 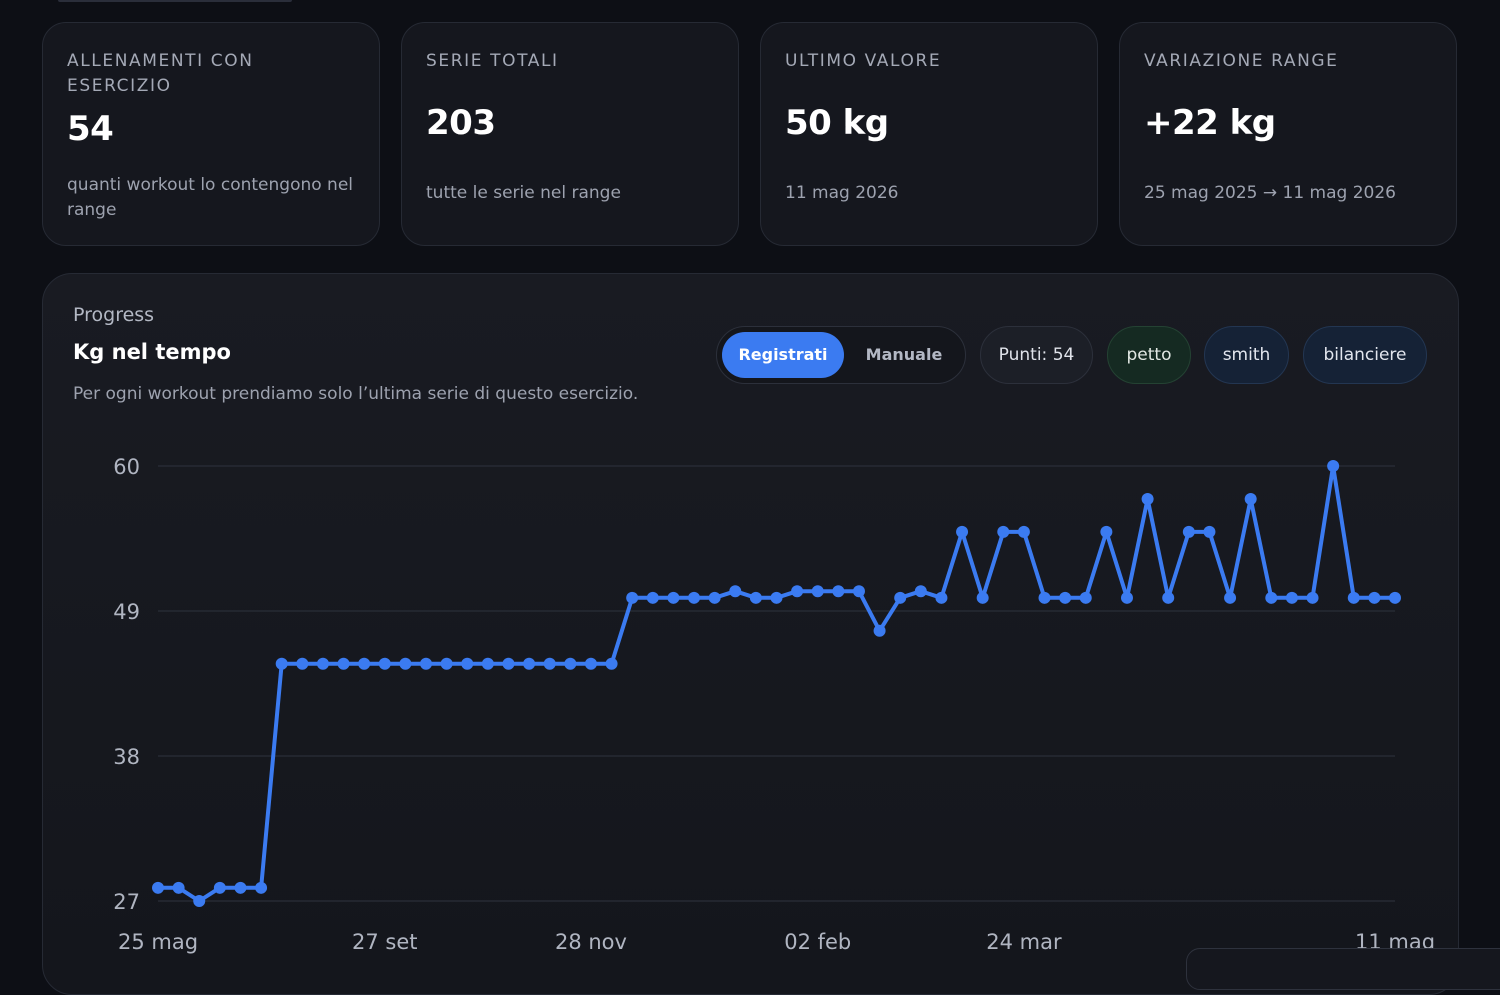 I want to click on tag-bilanciere: bilanciere, so click(x=1365, y=355).